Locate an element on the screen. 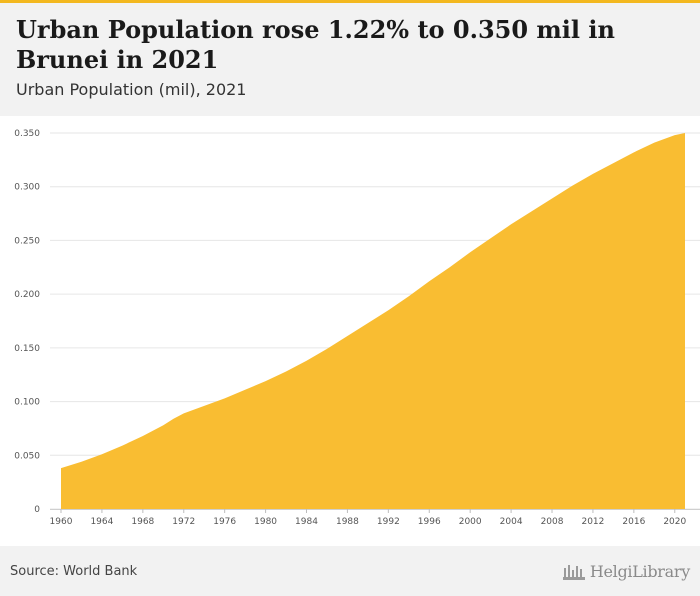 Image resolution: width=700 pixels, height=596 pixels. x-tick-label: 1984 is located at coordinates (306, 522).